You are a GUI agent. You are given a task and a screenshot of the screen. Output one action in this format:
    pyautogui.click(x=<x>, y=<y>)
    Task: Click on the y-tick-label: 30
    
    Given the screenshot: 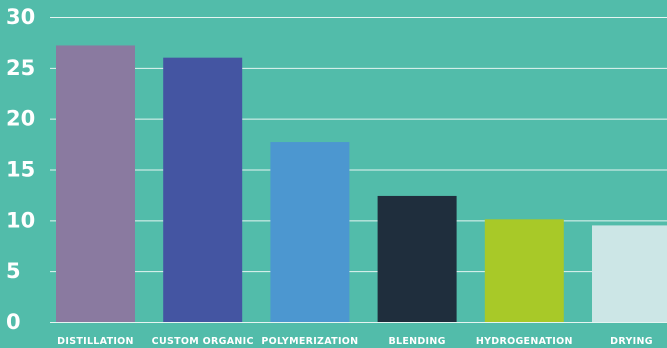 What is the action you would take?
    pyautogui.click(x=20, y=17)
    